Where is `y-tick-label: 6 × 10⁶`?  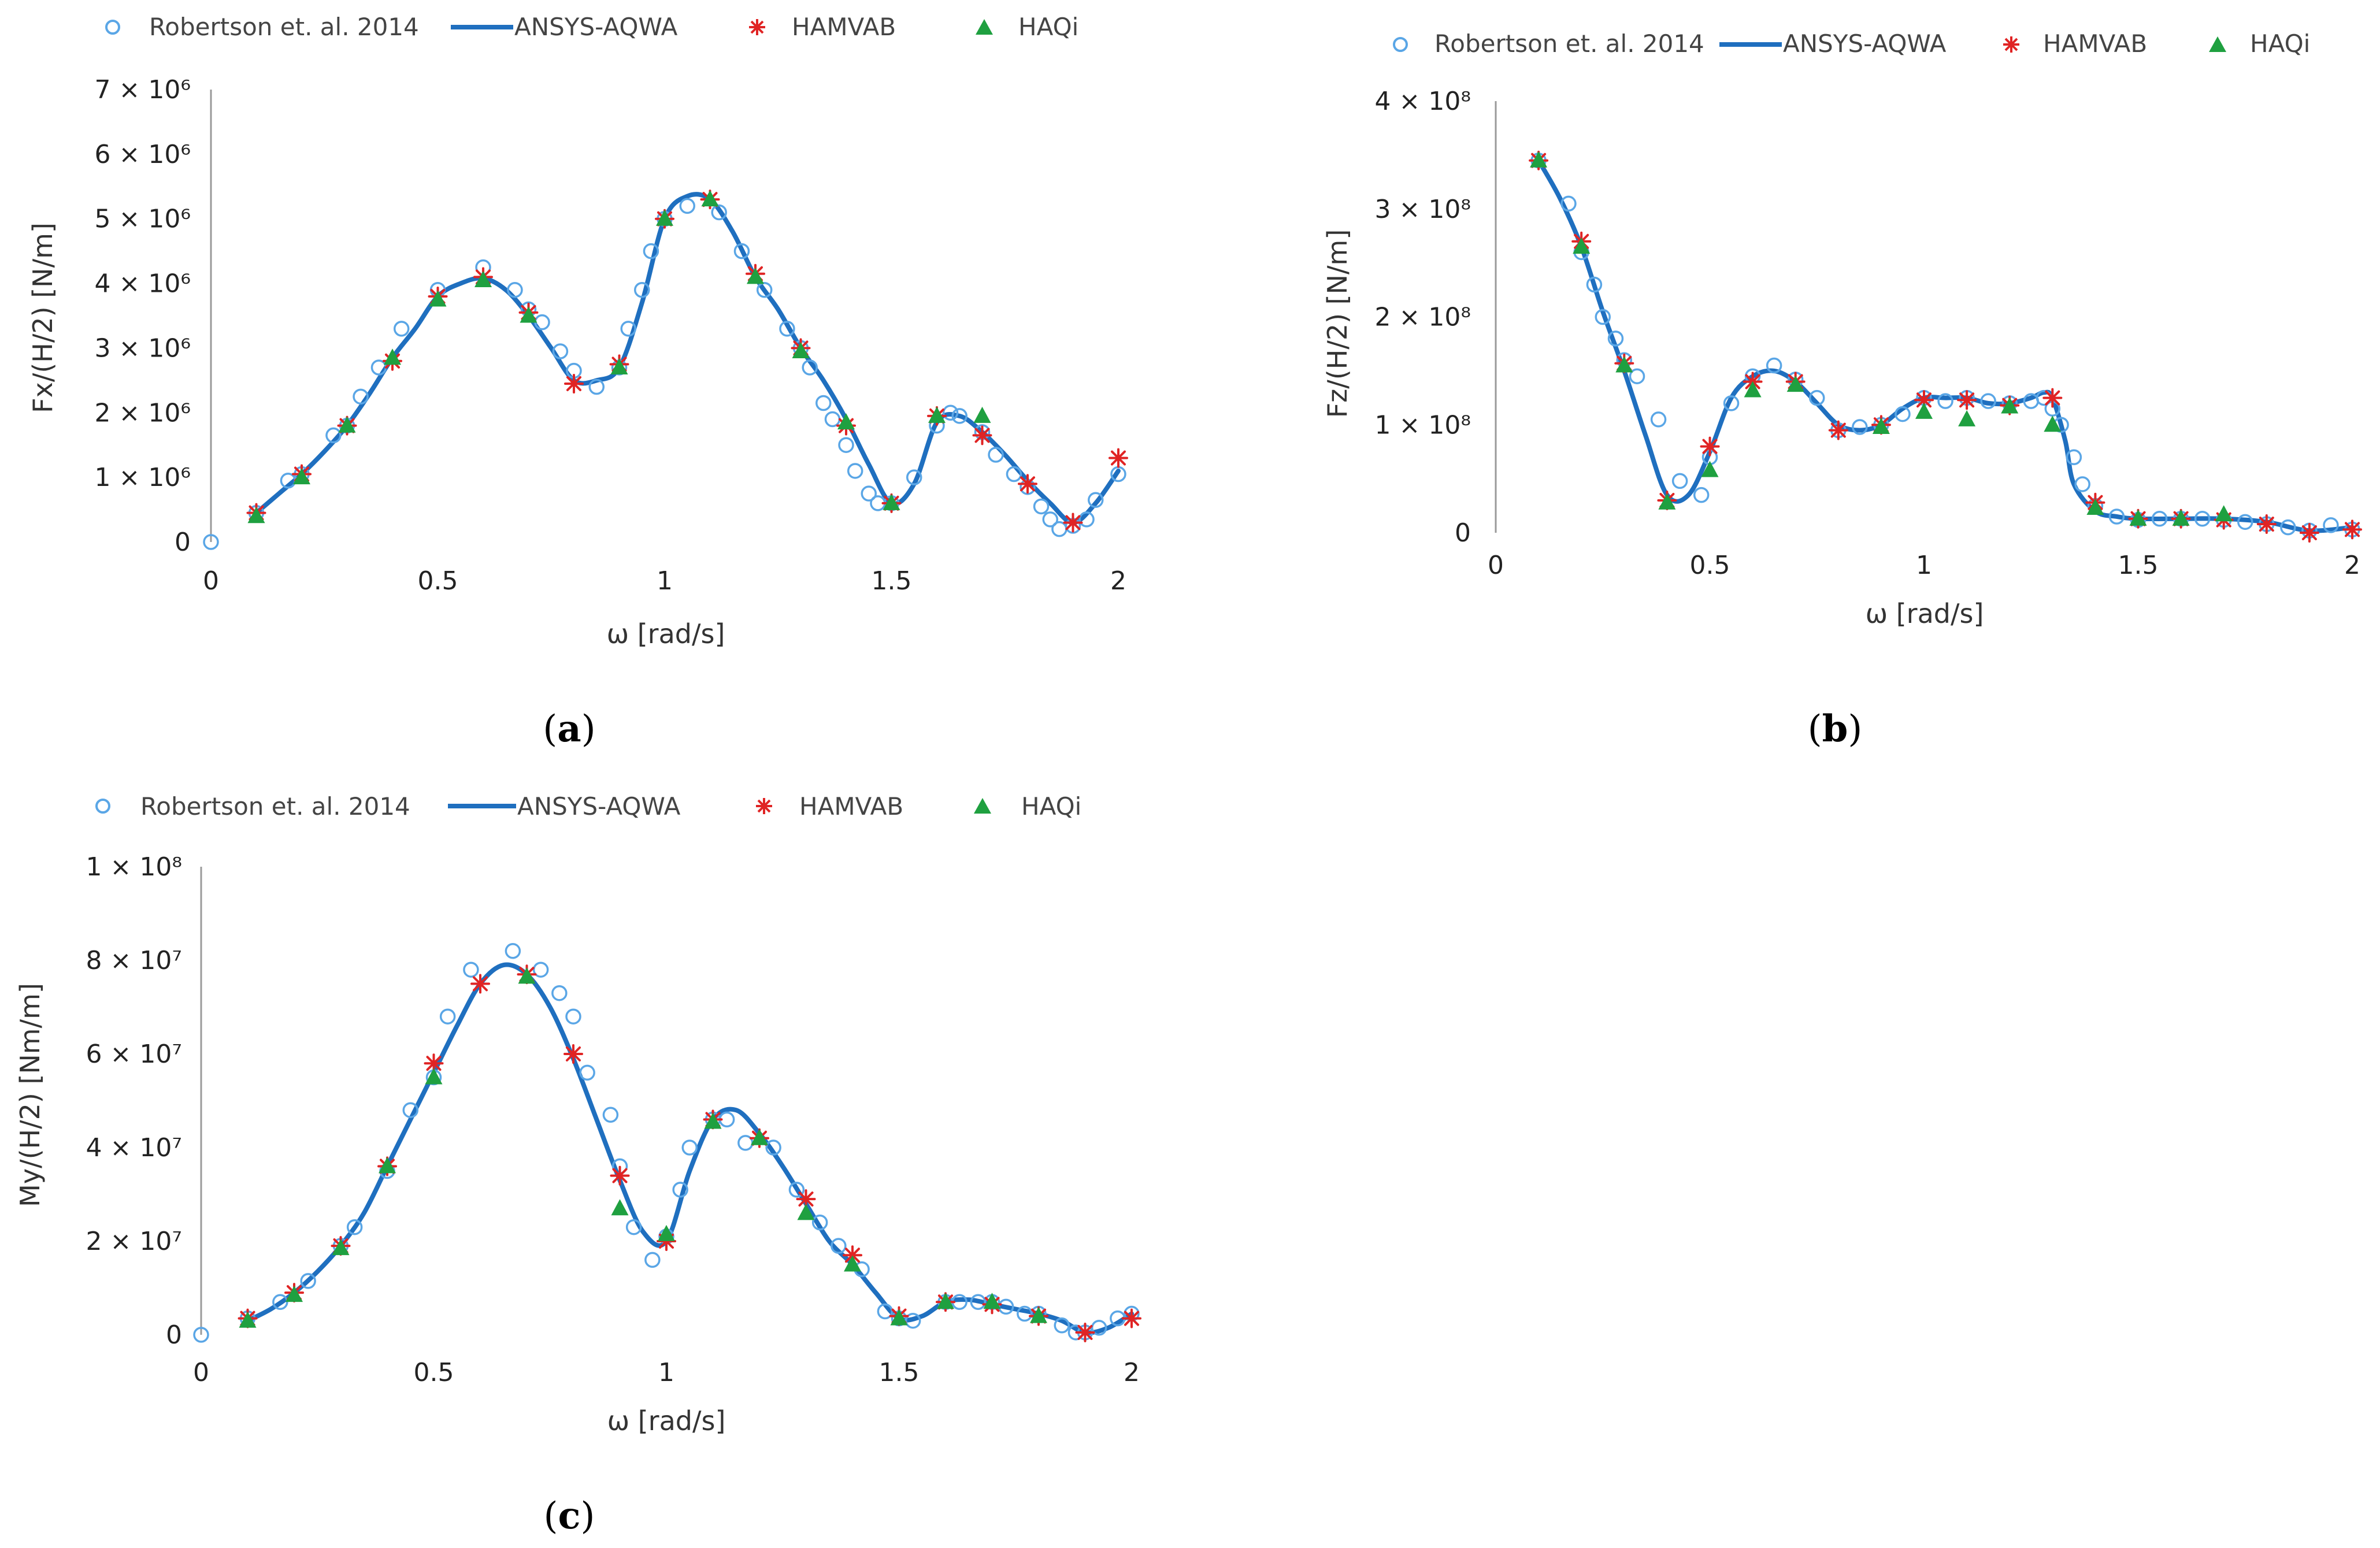
y-tick-label: 6 × 10⁶ is located at coordinates (143, 154).